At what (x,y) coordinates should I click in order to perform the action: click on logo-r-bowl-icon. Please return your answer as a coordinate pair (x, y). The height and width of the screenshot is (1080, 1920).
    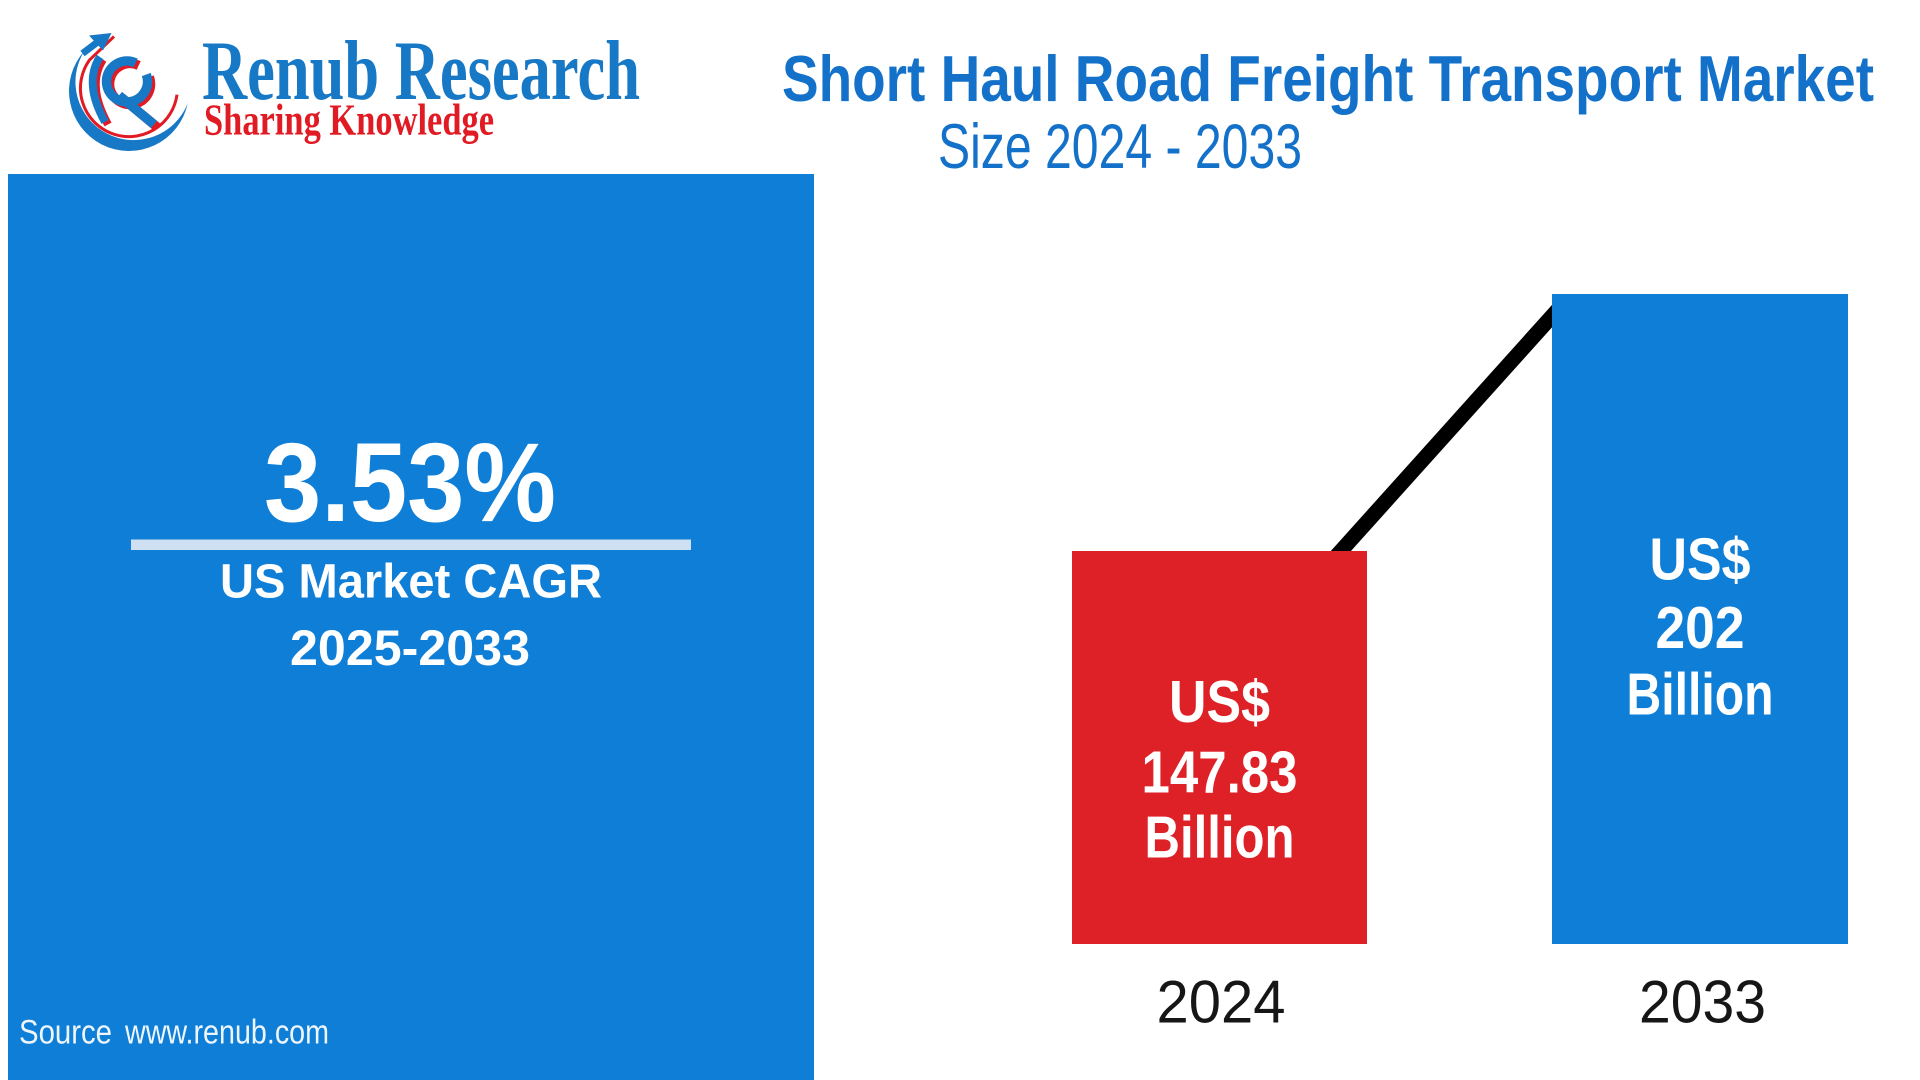
    Looking at the image, I should click on (127, 81).